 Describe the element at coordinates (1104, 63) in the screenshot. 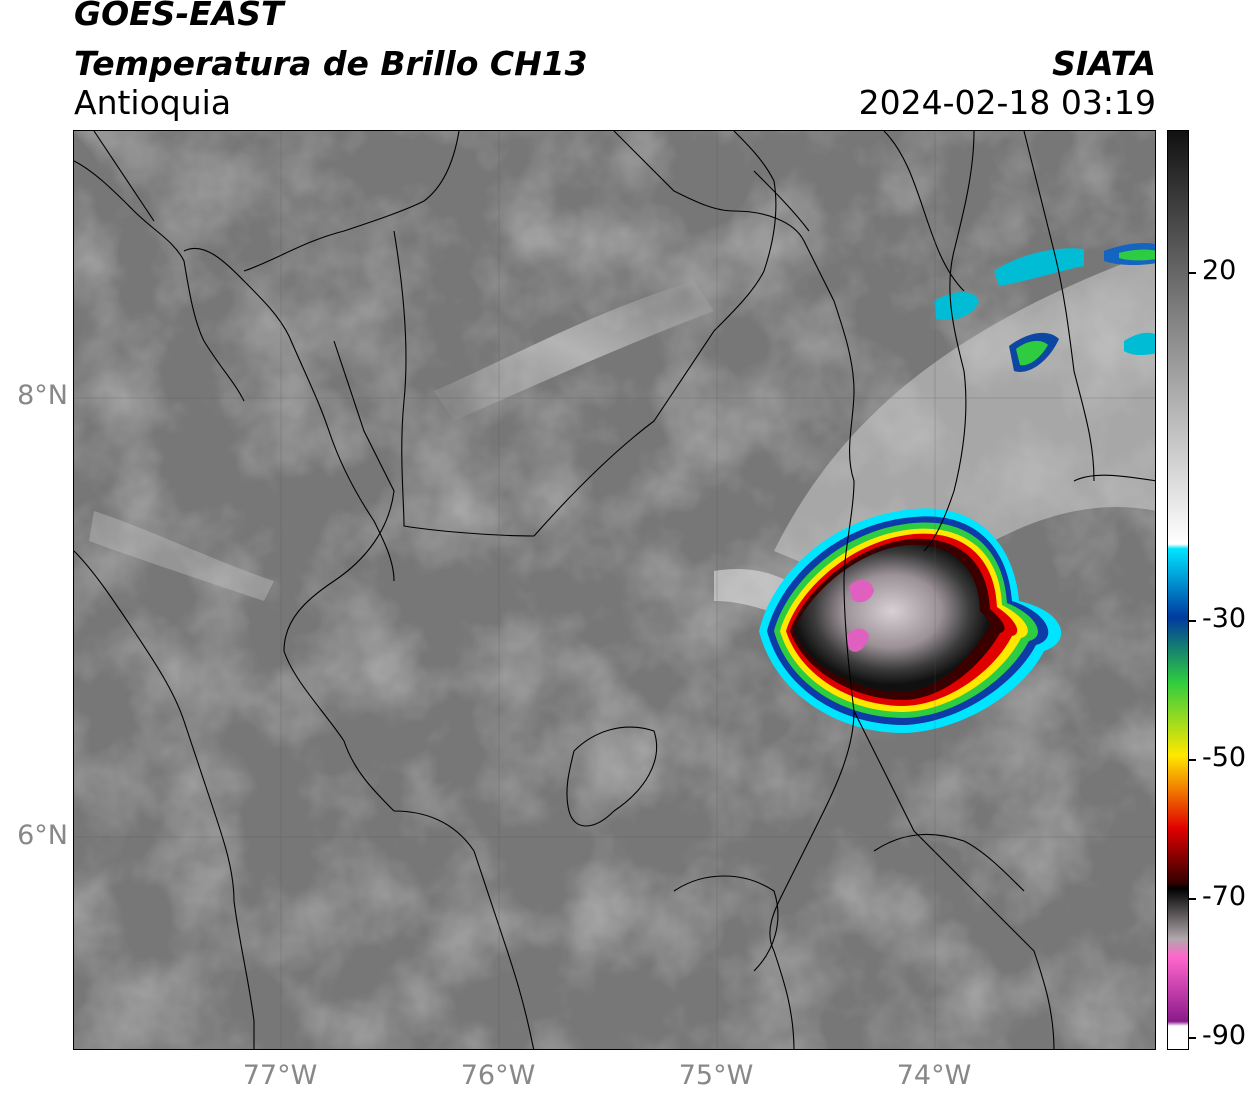

I see `organization-label: SIATA` at that location.